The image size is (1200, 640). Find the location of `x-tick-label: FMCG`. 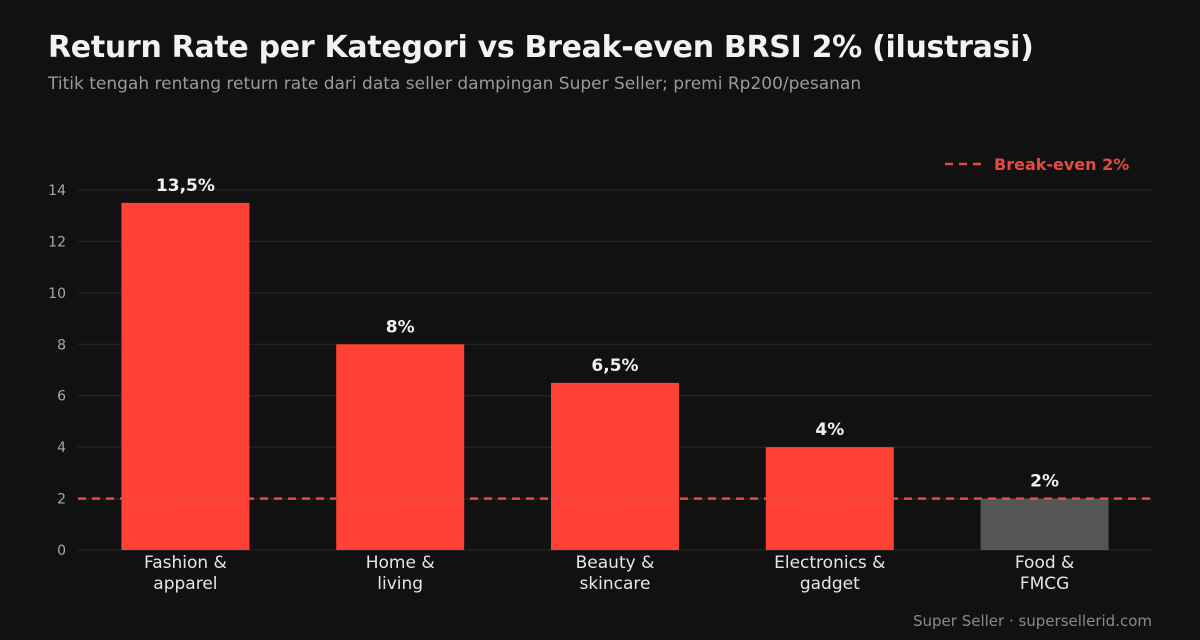

x-tick-label: FMCG is located at coordinates (1045, 584).